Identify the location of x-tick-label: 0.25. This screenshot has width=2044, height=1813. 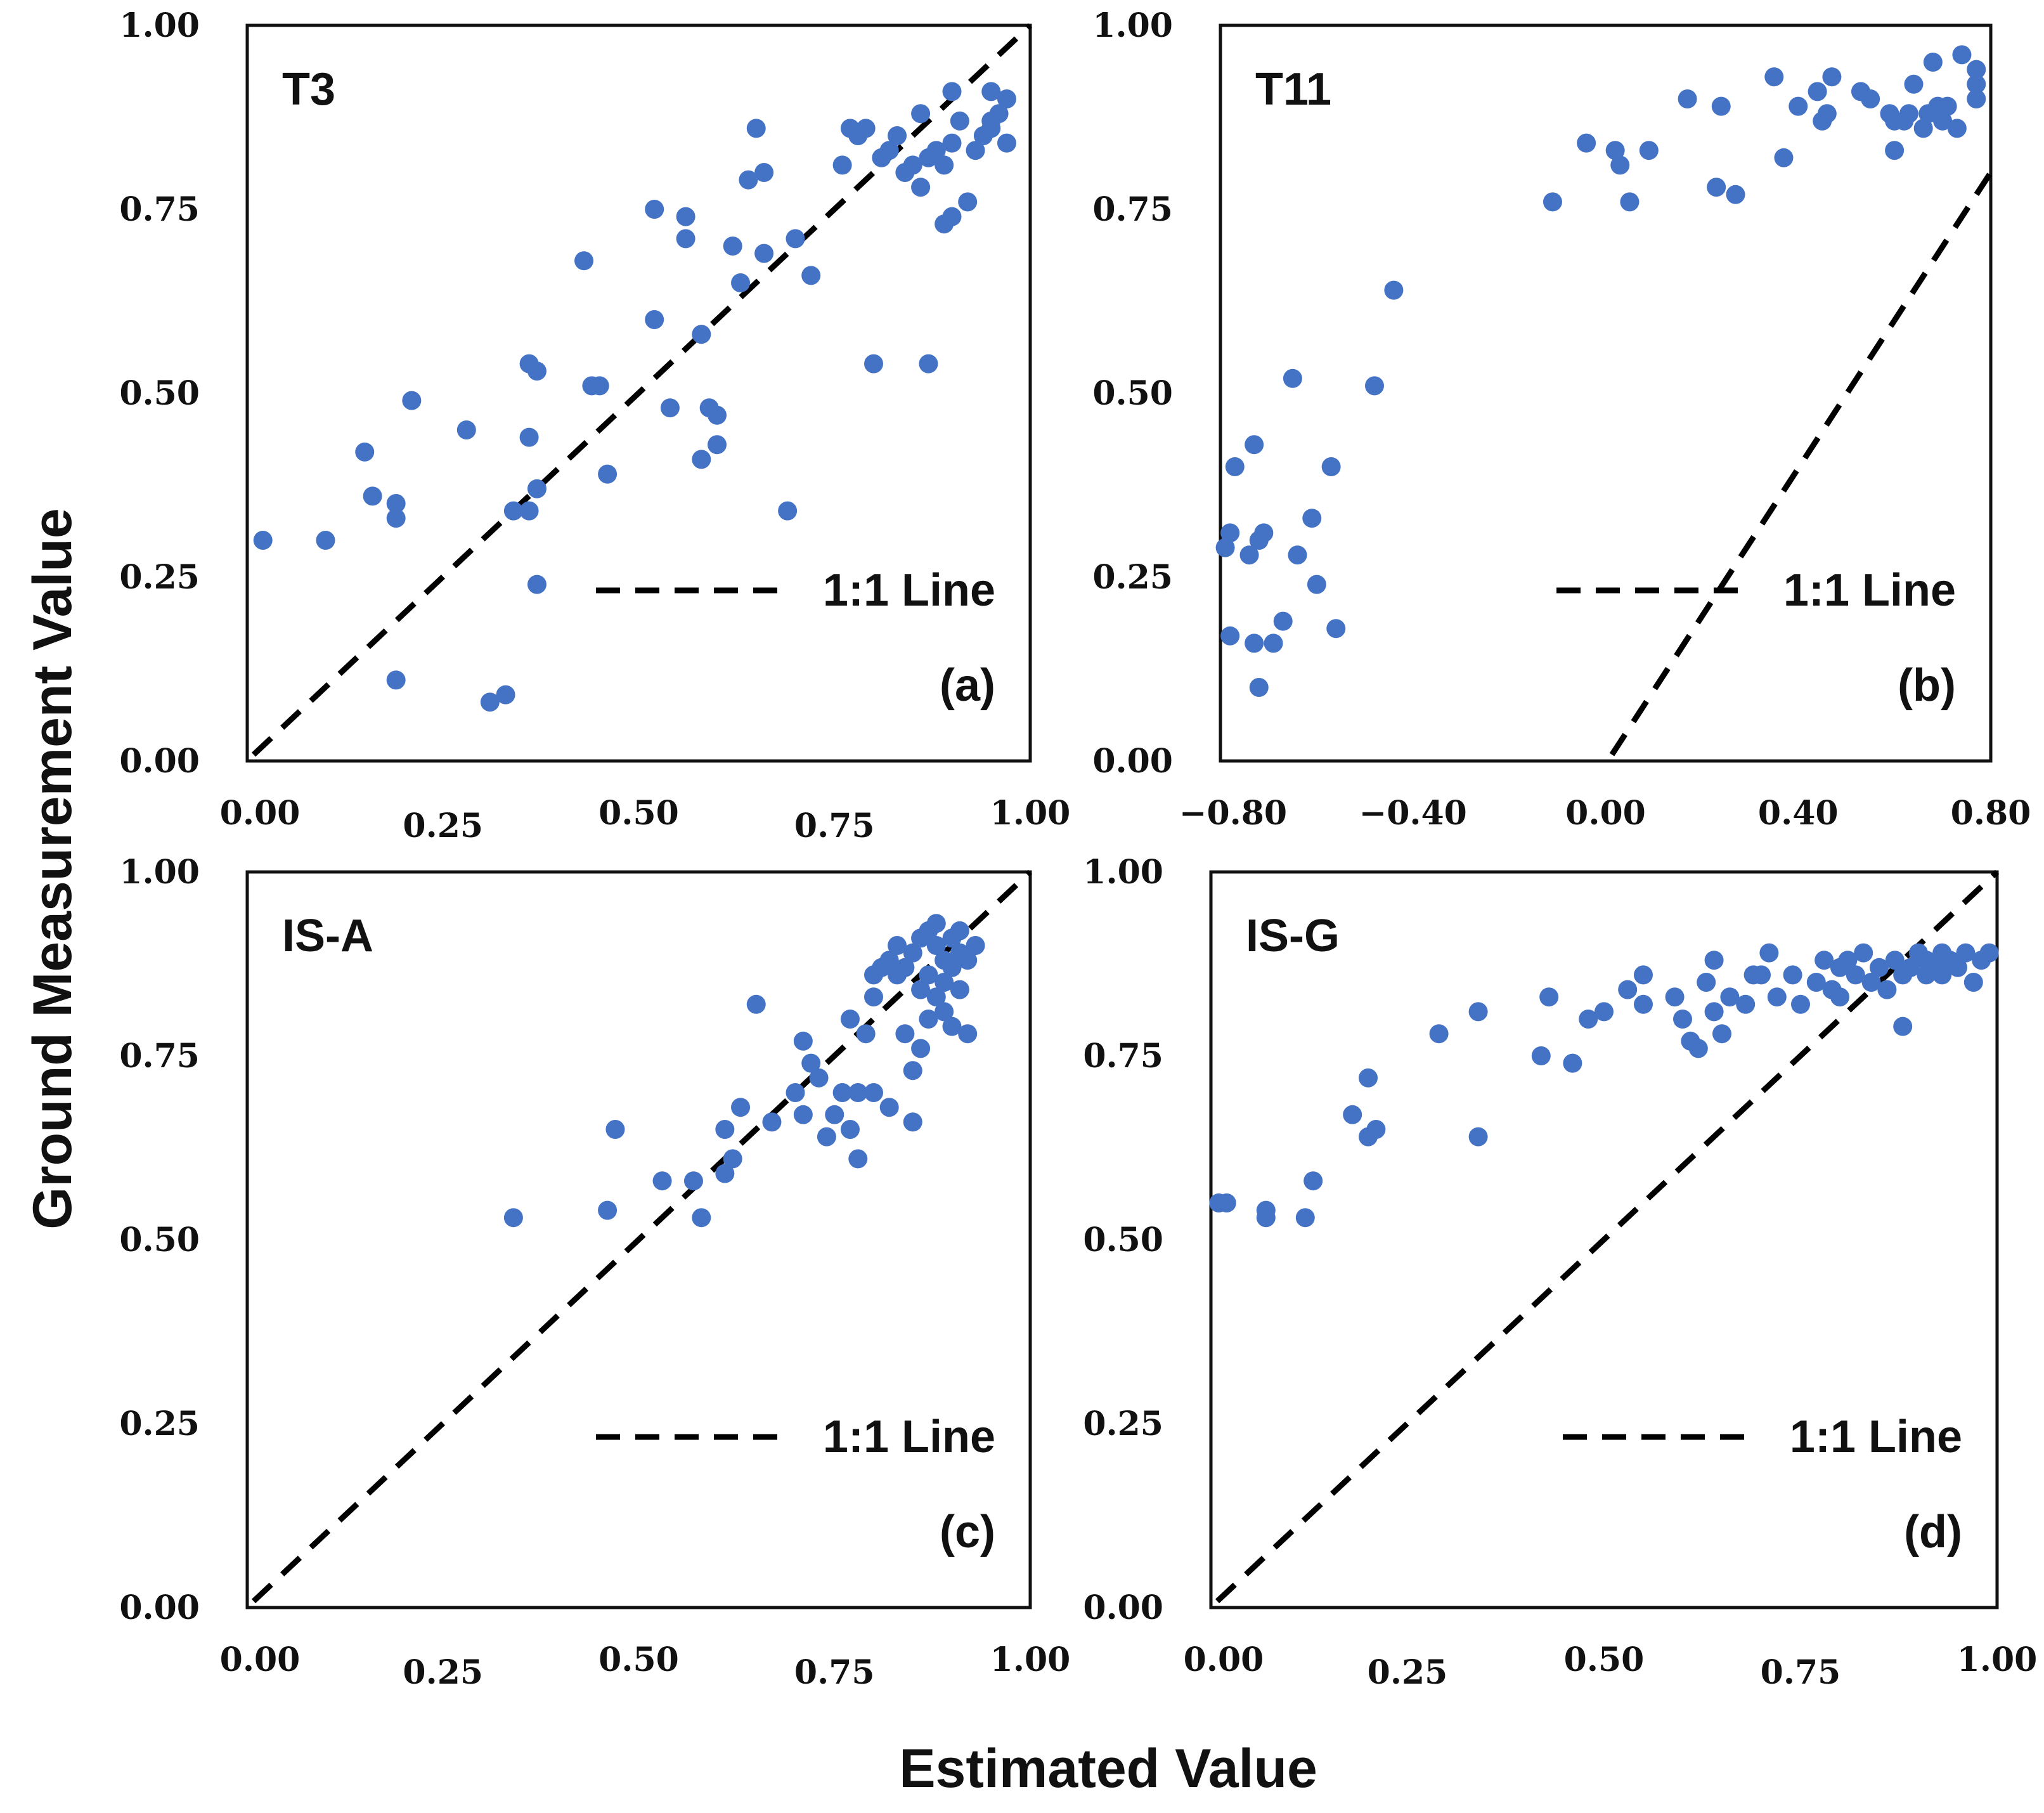
(1408, 1672).